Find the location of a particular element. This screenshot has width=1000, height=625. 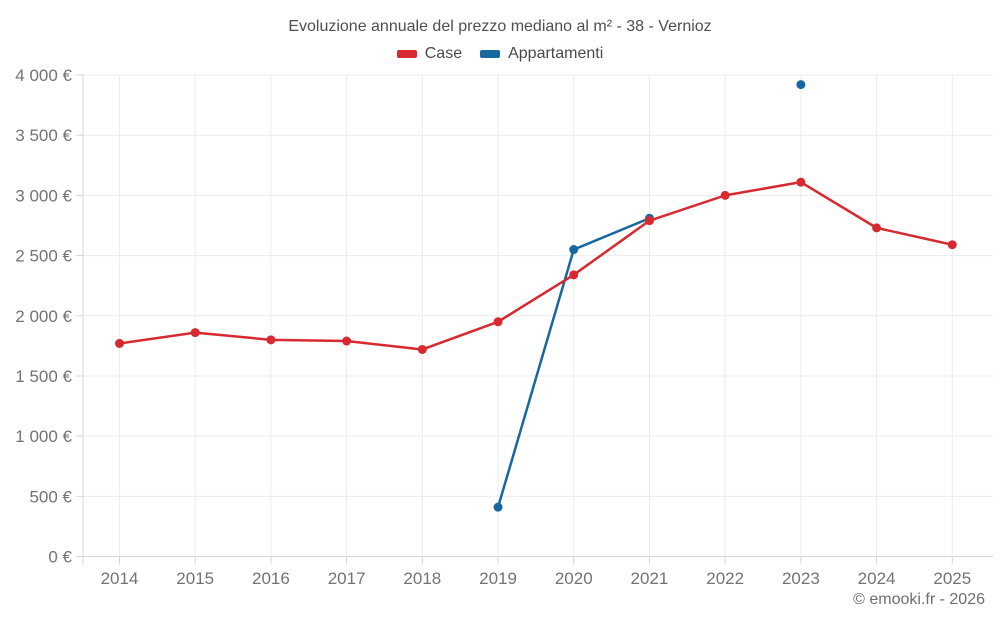

legend-item-appartamenti: Appartamenti is located at coordinates (541, 54).